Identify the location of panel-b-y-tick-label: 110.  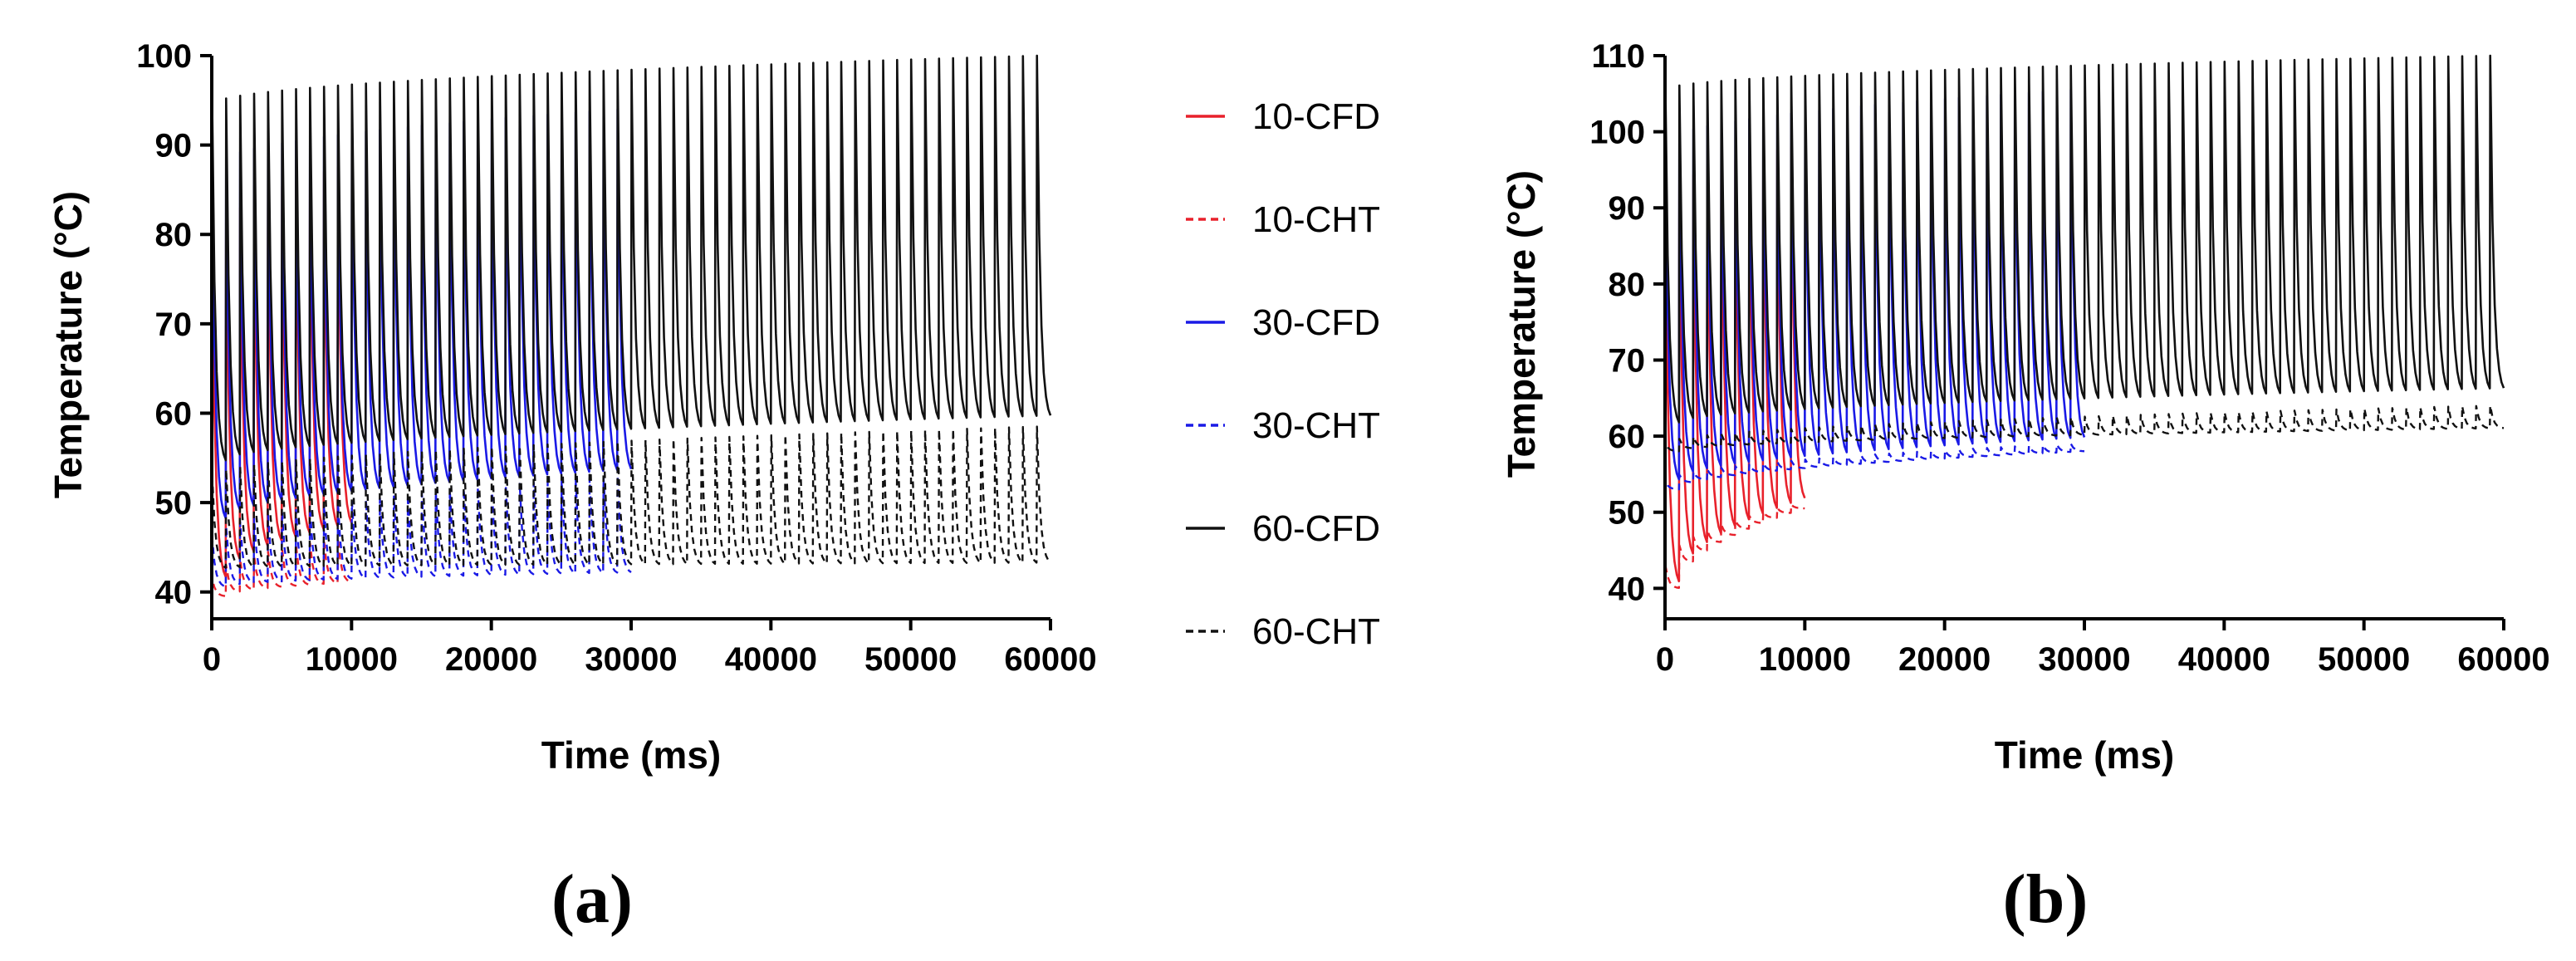
(1618, 56).